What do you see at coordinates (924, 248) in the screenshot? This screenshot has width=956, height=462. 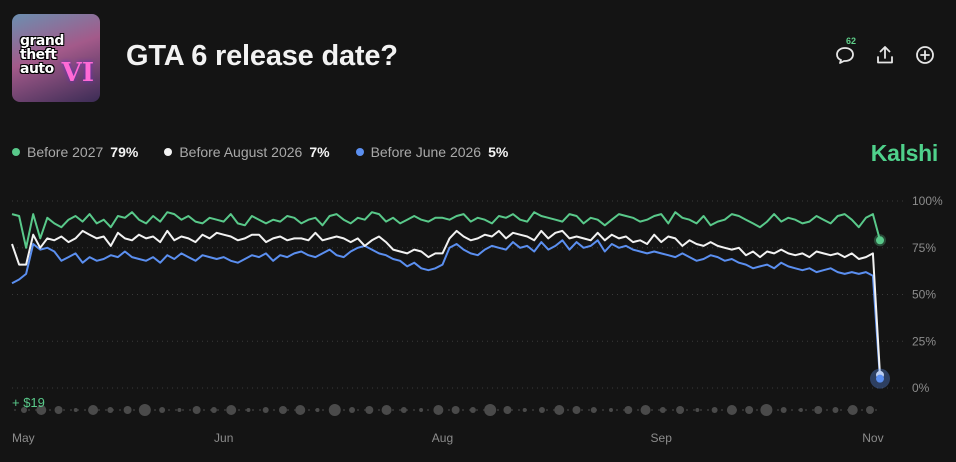 I see `y-tick-label: 75%` at bounding box center [924, 248].